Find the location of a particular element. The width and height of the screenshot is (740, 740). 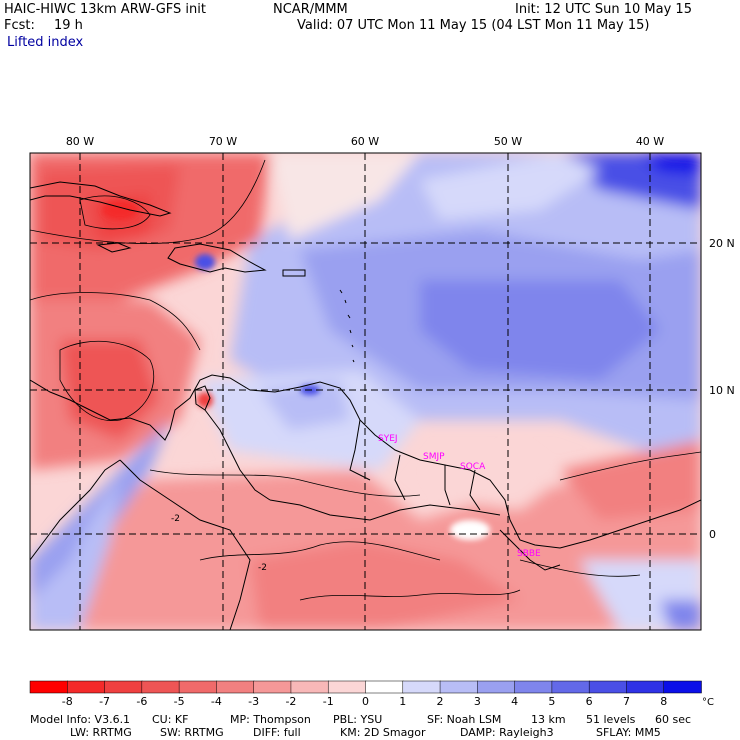

colorbar-tick-label: -4 is located at coordinates (216, 701).